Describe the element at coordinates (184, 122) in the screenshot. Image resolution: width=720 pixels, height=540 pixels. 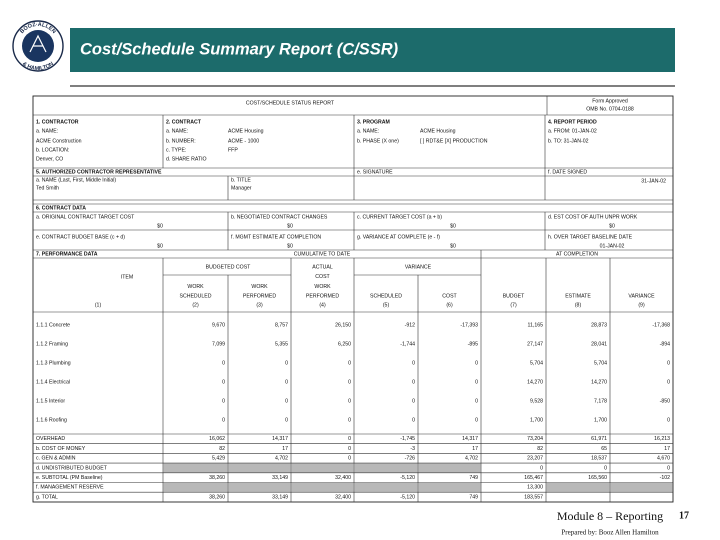
I see `section-heading: 2. CONTRACT` at that location.